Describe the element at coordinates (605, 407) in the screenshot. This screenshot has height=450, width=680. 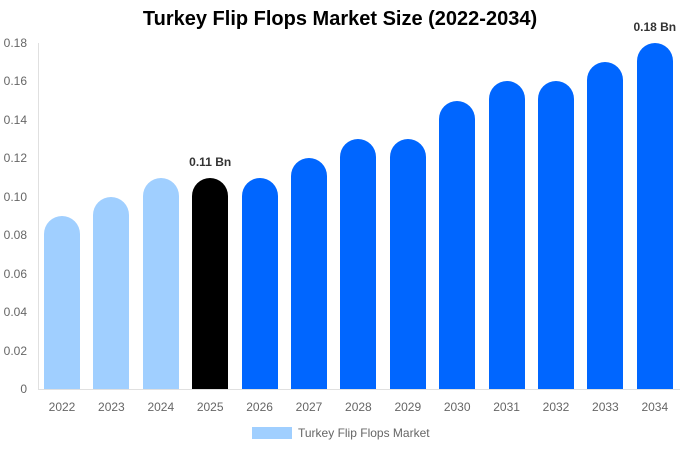
I see `x-tick-label: 2033` at that location.